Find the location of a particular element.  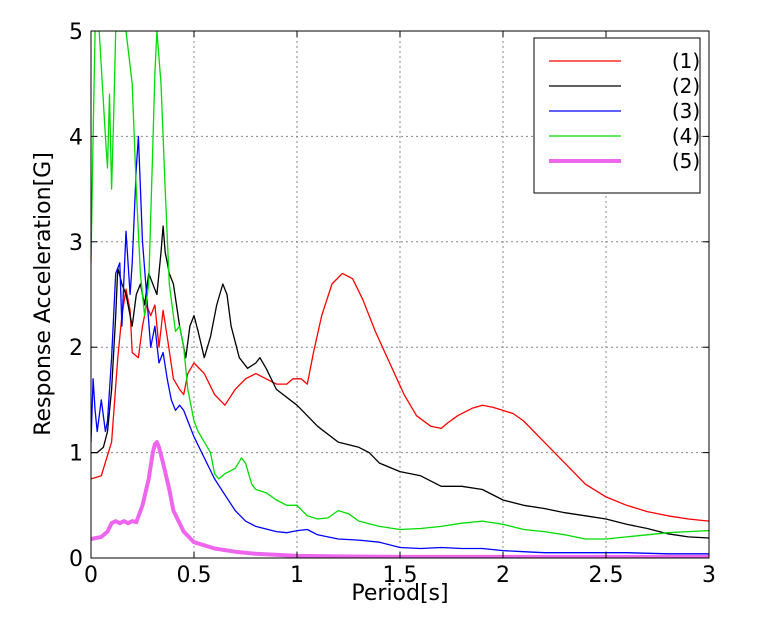

x-tick-label: 2 is located at coordinates (503, 575).